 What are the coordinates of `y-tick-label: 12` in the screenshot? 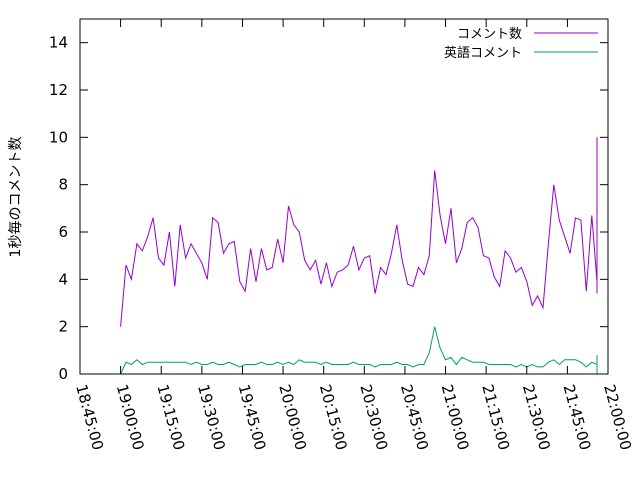 It's located at (58, 90).